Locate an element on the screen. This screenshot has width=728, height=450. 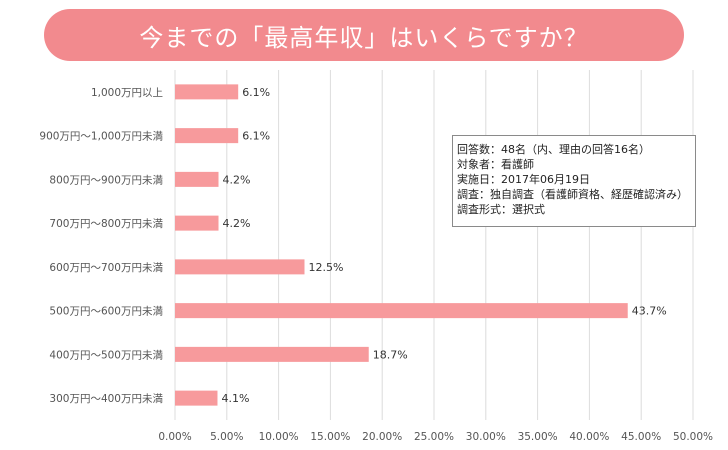
category-label: 300万円～400万円未満 is located at coordinates (106, 399).